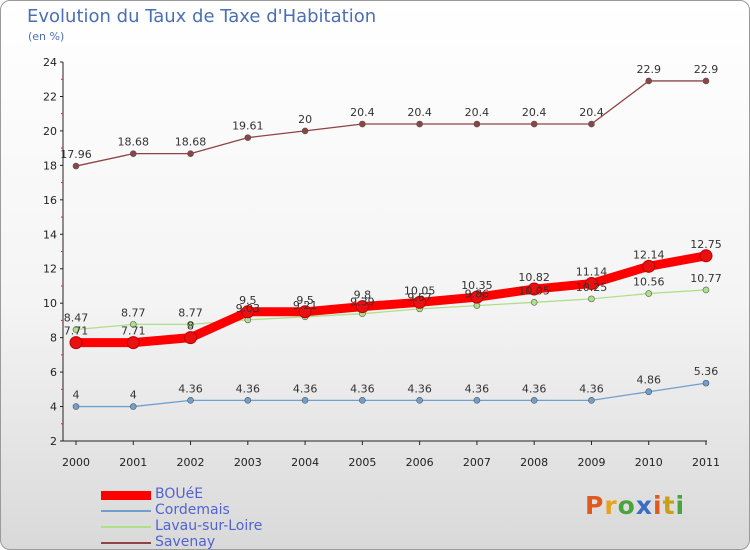 The width and height of the screenshot is (750, 550). I want to click on y-tick-label: 18, so click(50, 165).